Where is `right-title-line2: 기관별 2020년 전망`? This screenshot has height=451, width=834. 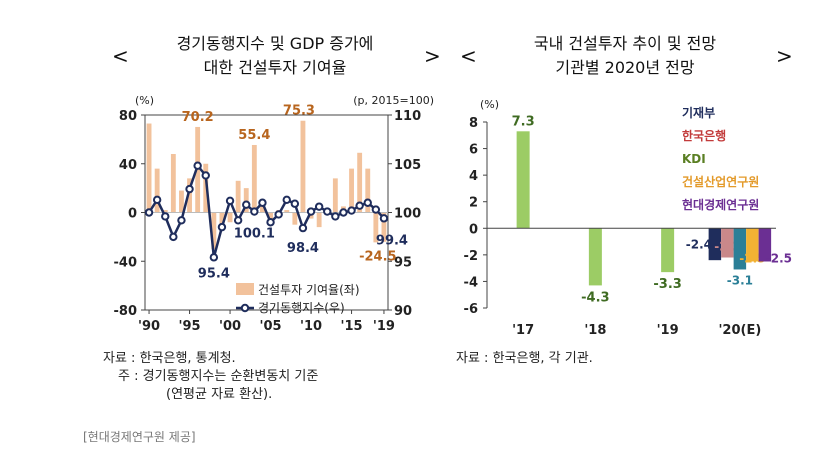 right-title-line2: 기관별 2020년 전망 is located at coordinates (625, 67).